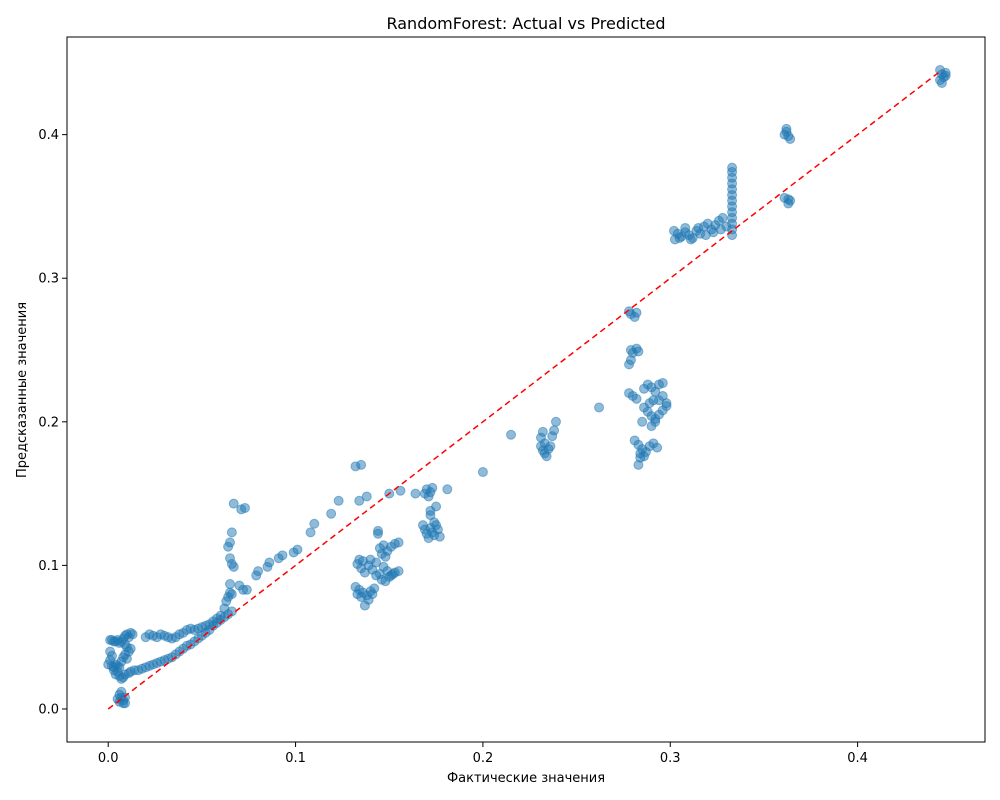 The width and height of the screenshot is (1000, 800). Describe the element at coordinates (295, 758) in the screenshot. I see `x-tick-label: 0.1` at that location.